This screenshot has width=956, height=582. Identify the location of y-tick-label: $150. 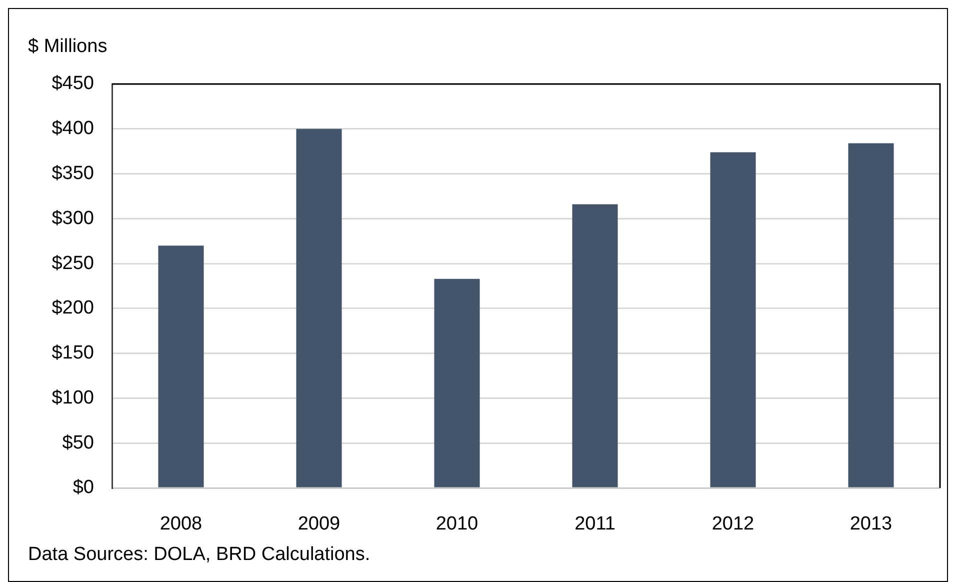
(73, 353).